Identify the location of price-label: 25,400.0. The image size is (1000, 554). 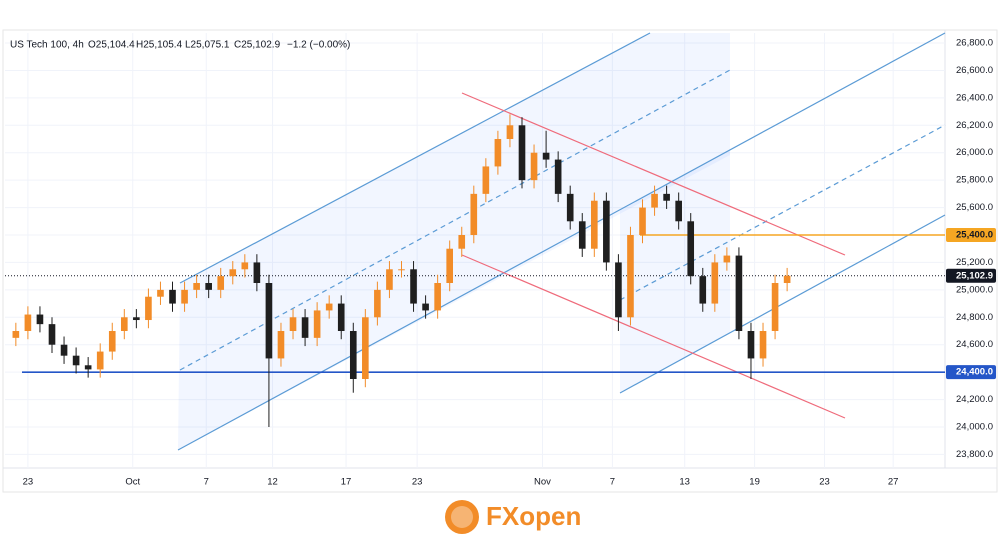
(974, 235).